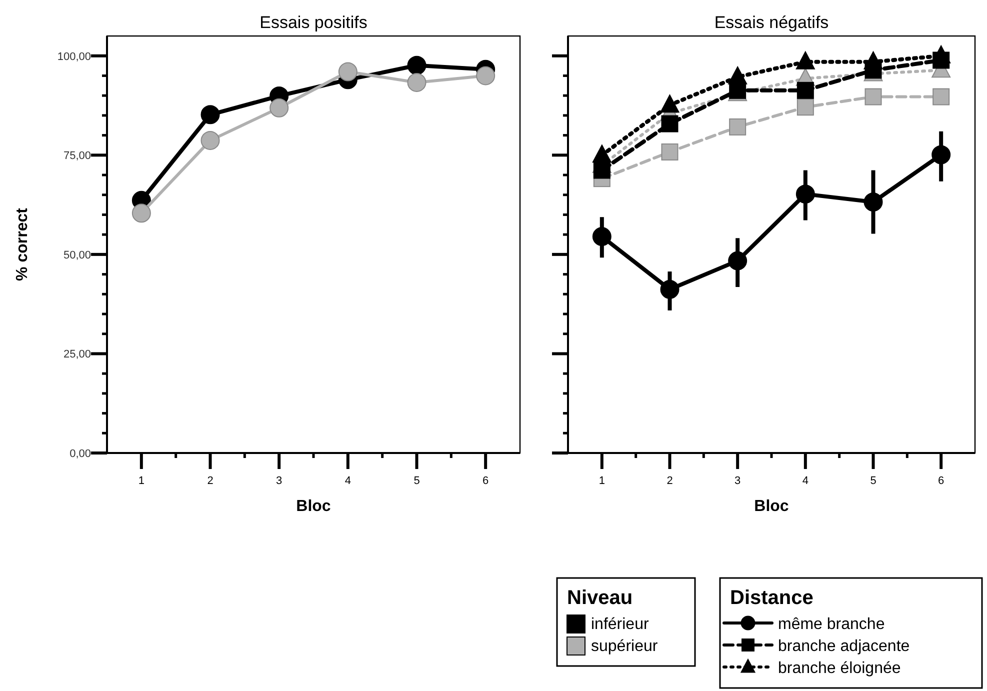  I want to click on y-tick-label: 25,00, so click(77, 354).